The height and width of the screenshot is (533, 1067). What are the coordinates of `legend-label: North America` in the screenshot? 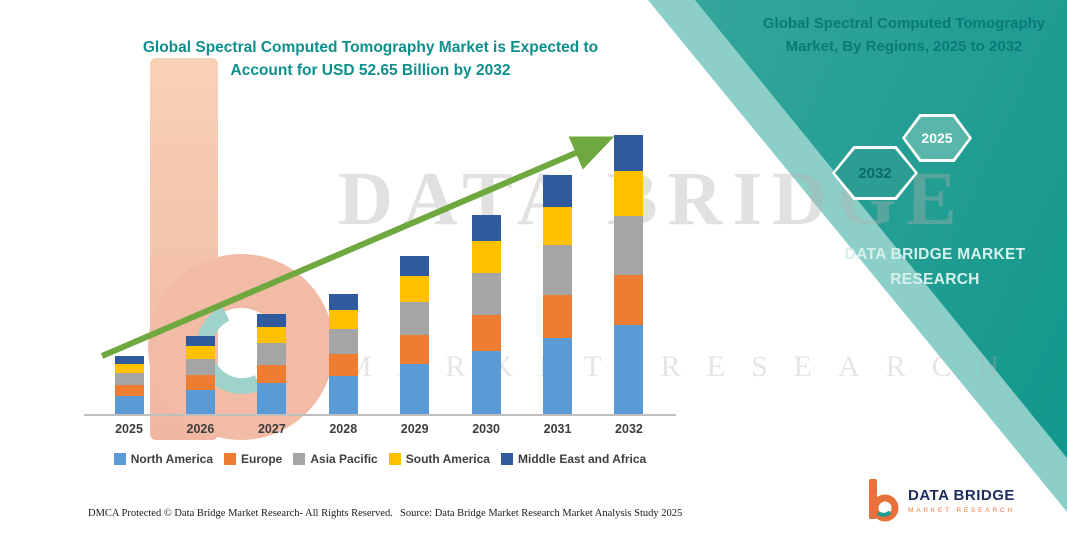 It's located at (172, 459).